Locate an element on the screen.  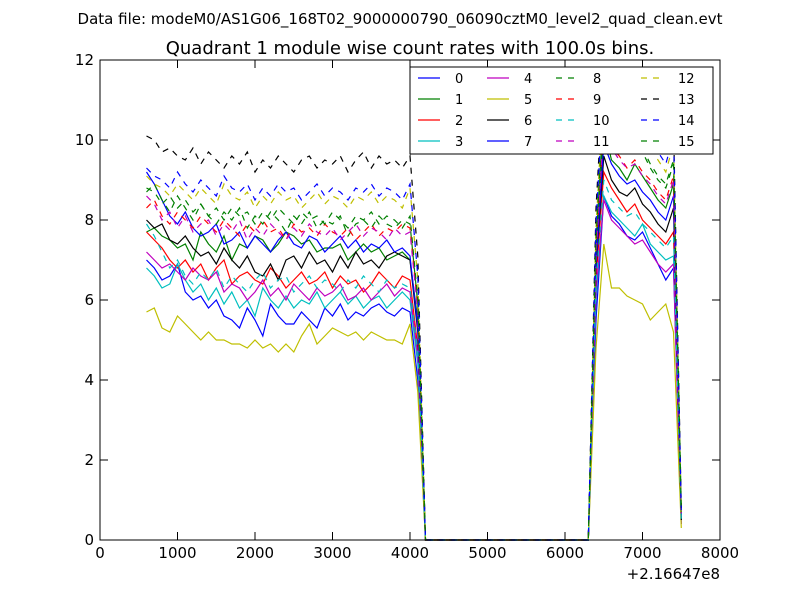
legend-label-9: 9 is located at coordinates (597, 100).